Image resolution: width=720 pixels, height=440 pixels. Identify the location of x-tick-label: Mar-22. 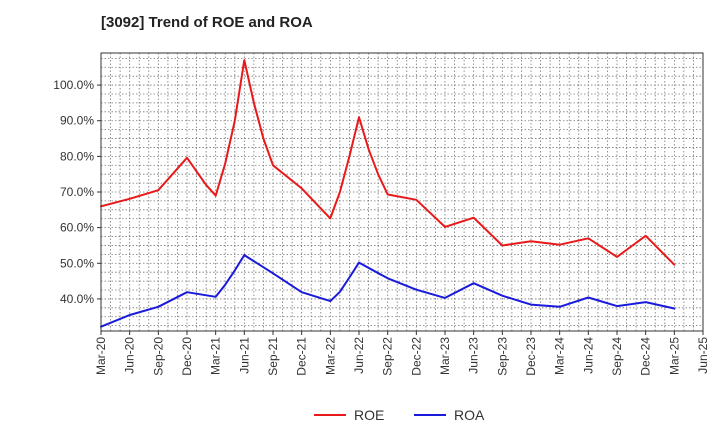
(330, 356).